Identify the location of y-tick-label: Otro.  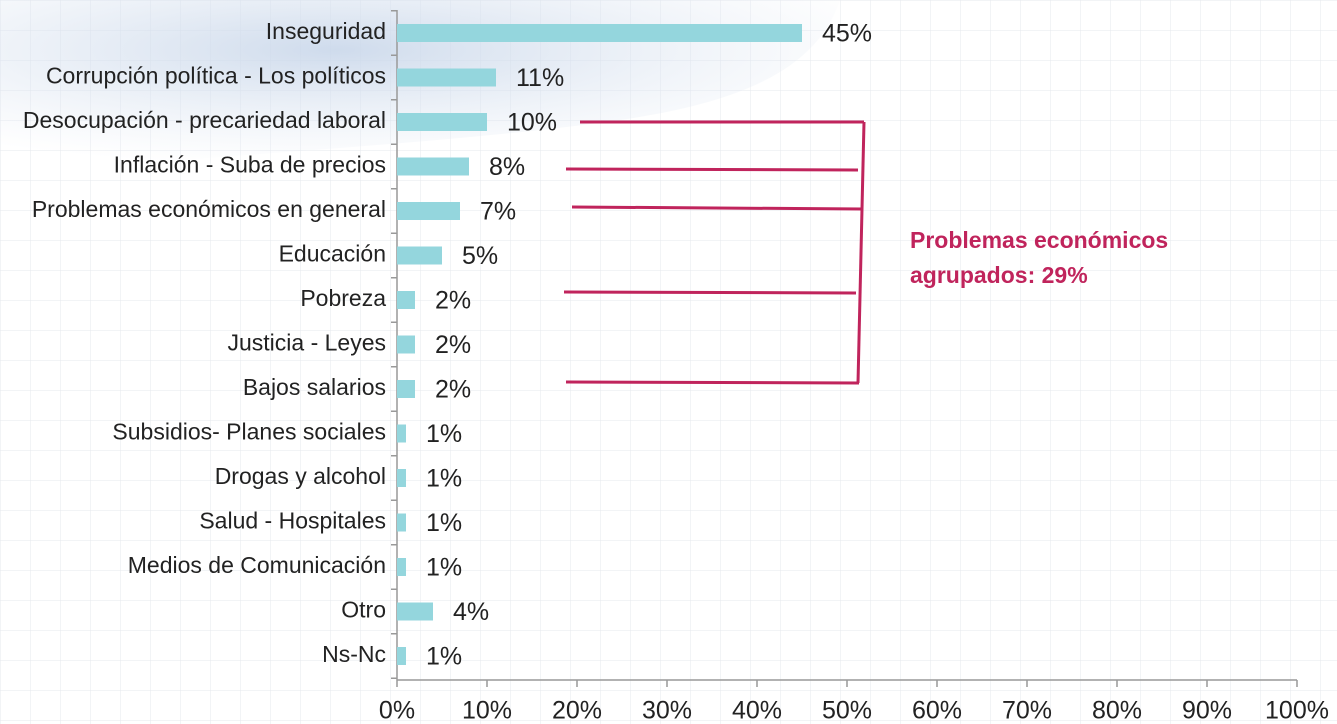
(363, 610).